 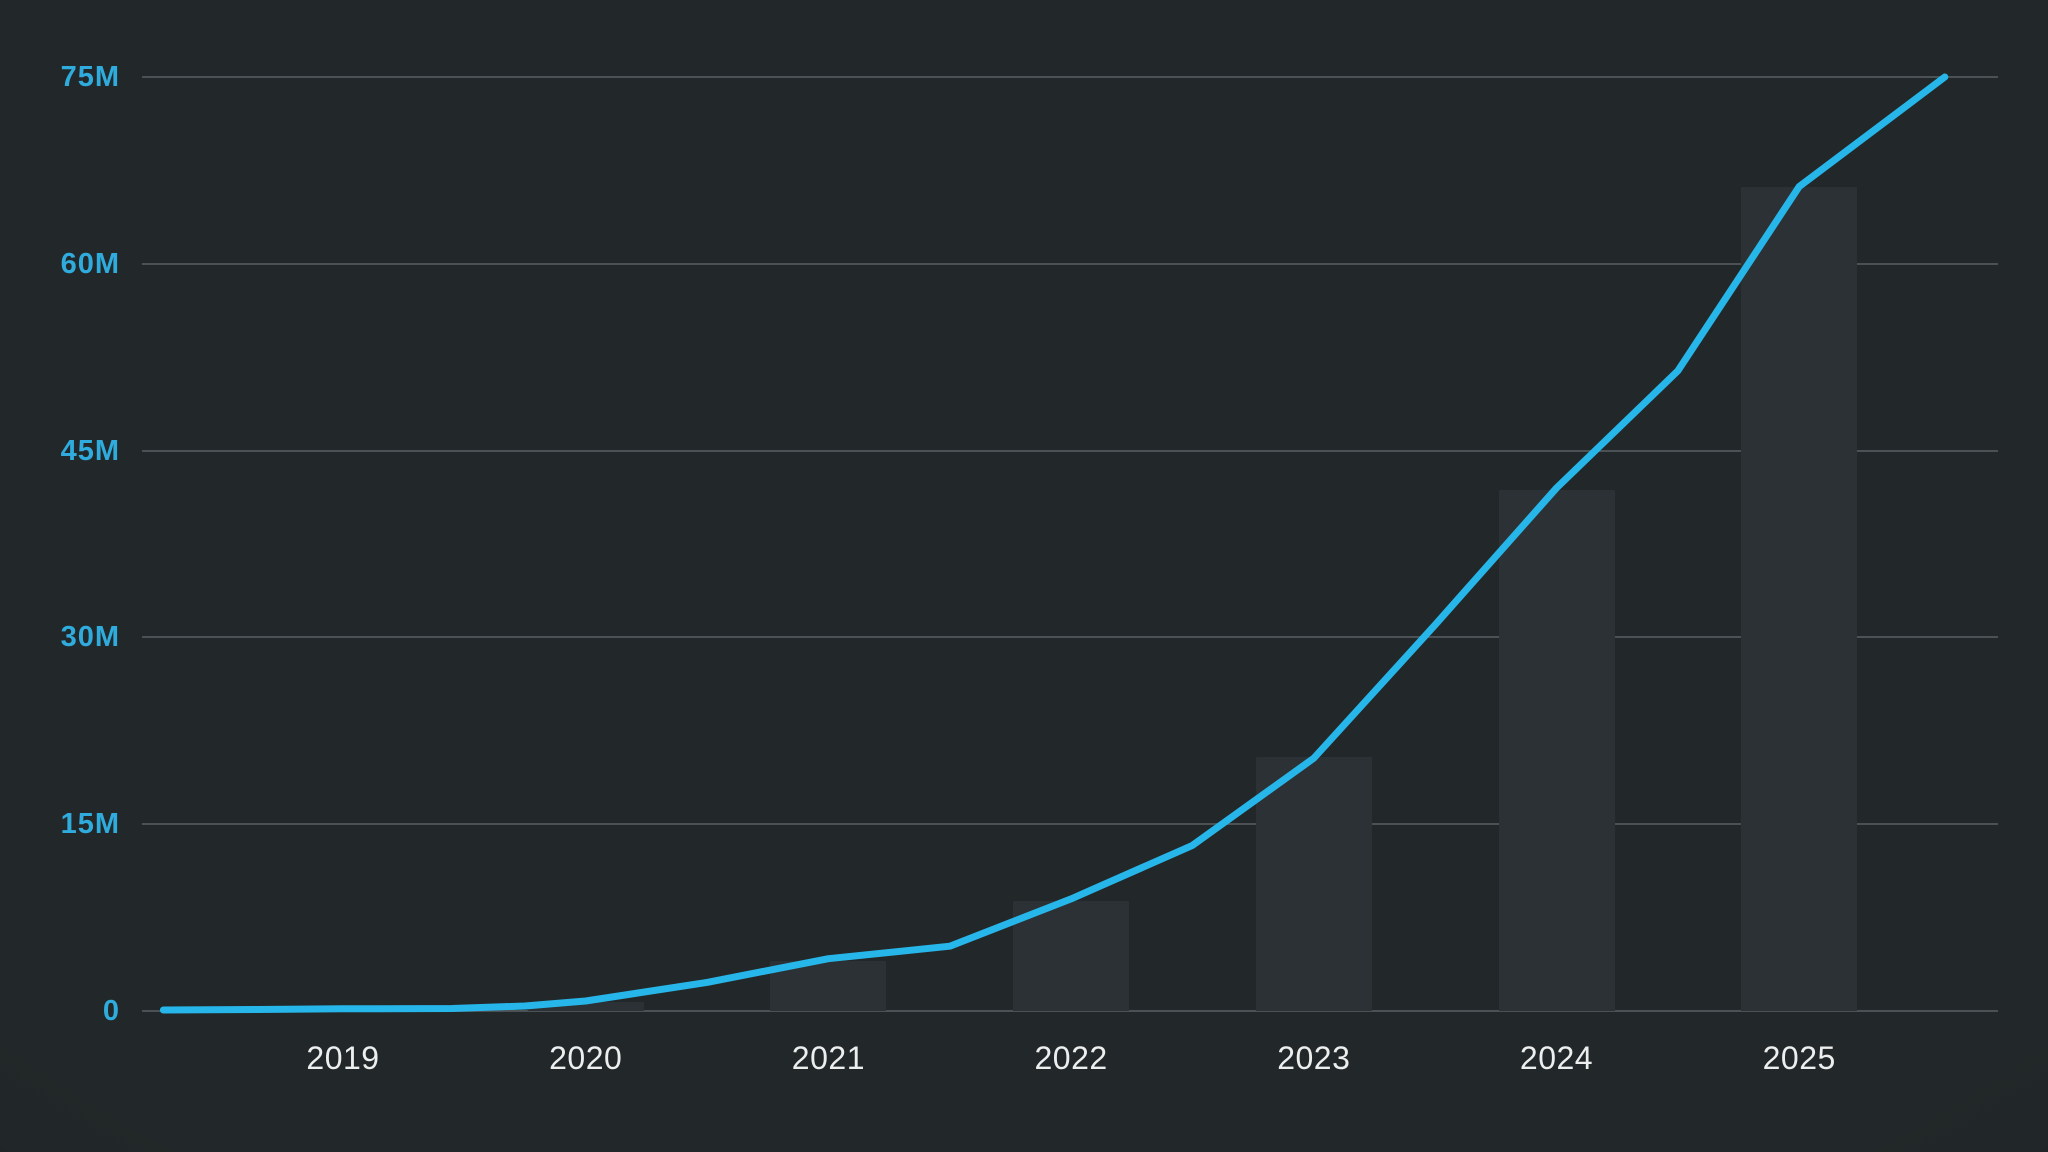 What do you see at coordinates (343, 1058) in the screenshot?
I see `x-tick-label: 2019` at bounding box center [343, 1058].